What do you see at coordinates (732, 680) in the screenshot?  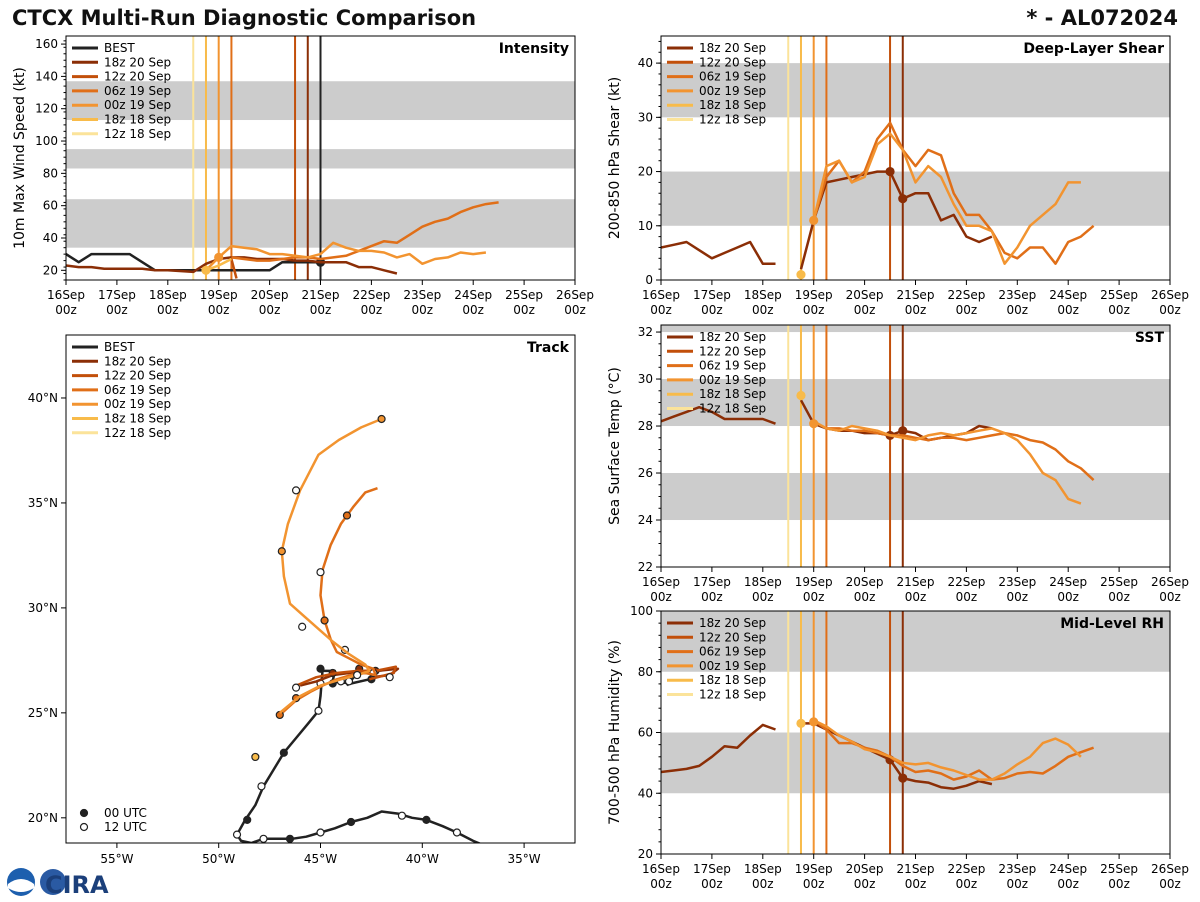 I see `legend-label: 18z 18 Sep` at bounding box center [732, 680].